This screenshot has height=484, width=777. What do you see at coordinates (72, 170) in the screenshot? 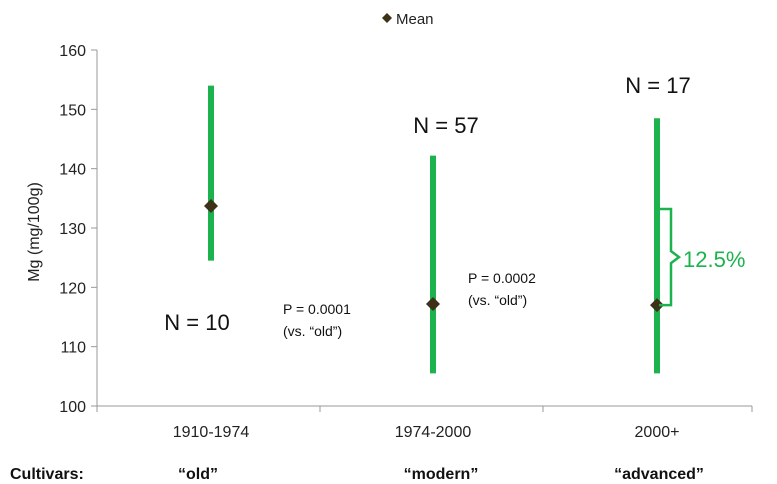
I see `y-tick-label: 140` at bounding box center [72, 170].